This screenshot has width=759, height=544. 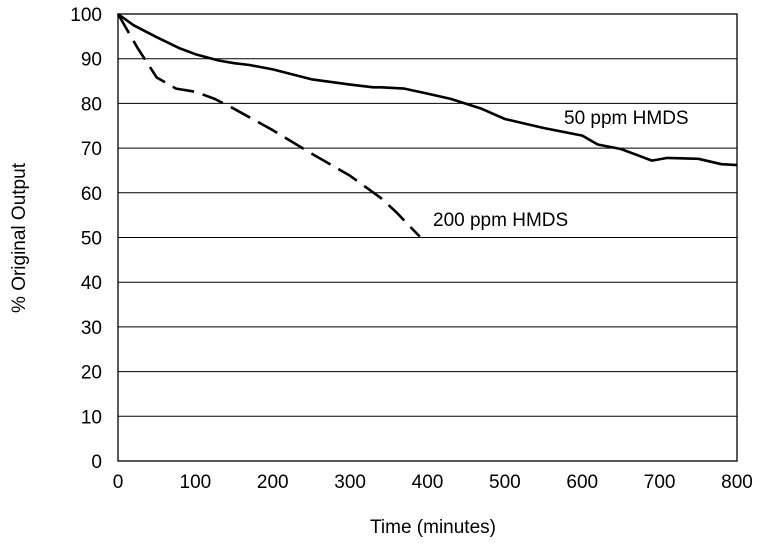 What do you see at coordinates (91, 149) in the screenshot?
I see `y-tick-label: 70` at bounding box center [91, 149].